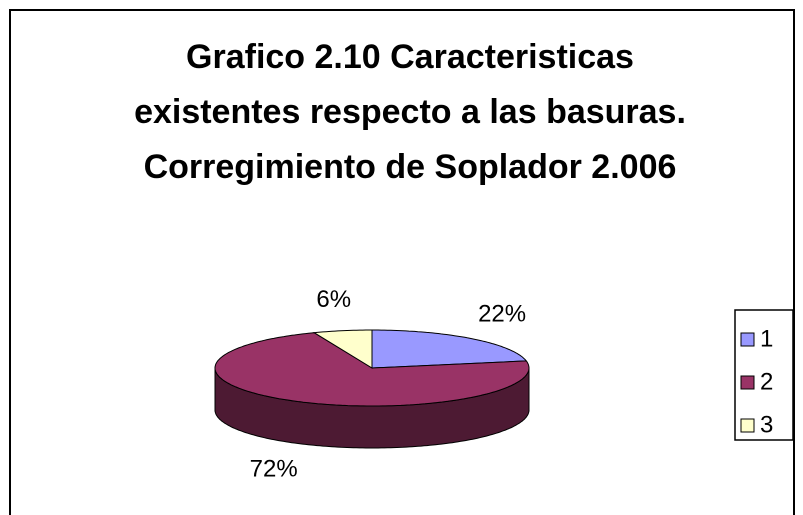 Image resolution: width=803 pixels, height=515 pixels. What do you see at coordinates (333, 299) in the screenshot?
I see `data-label: 6%` at bounding box center [333, 299].